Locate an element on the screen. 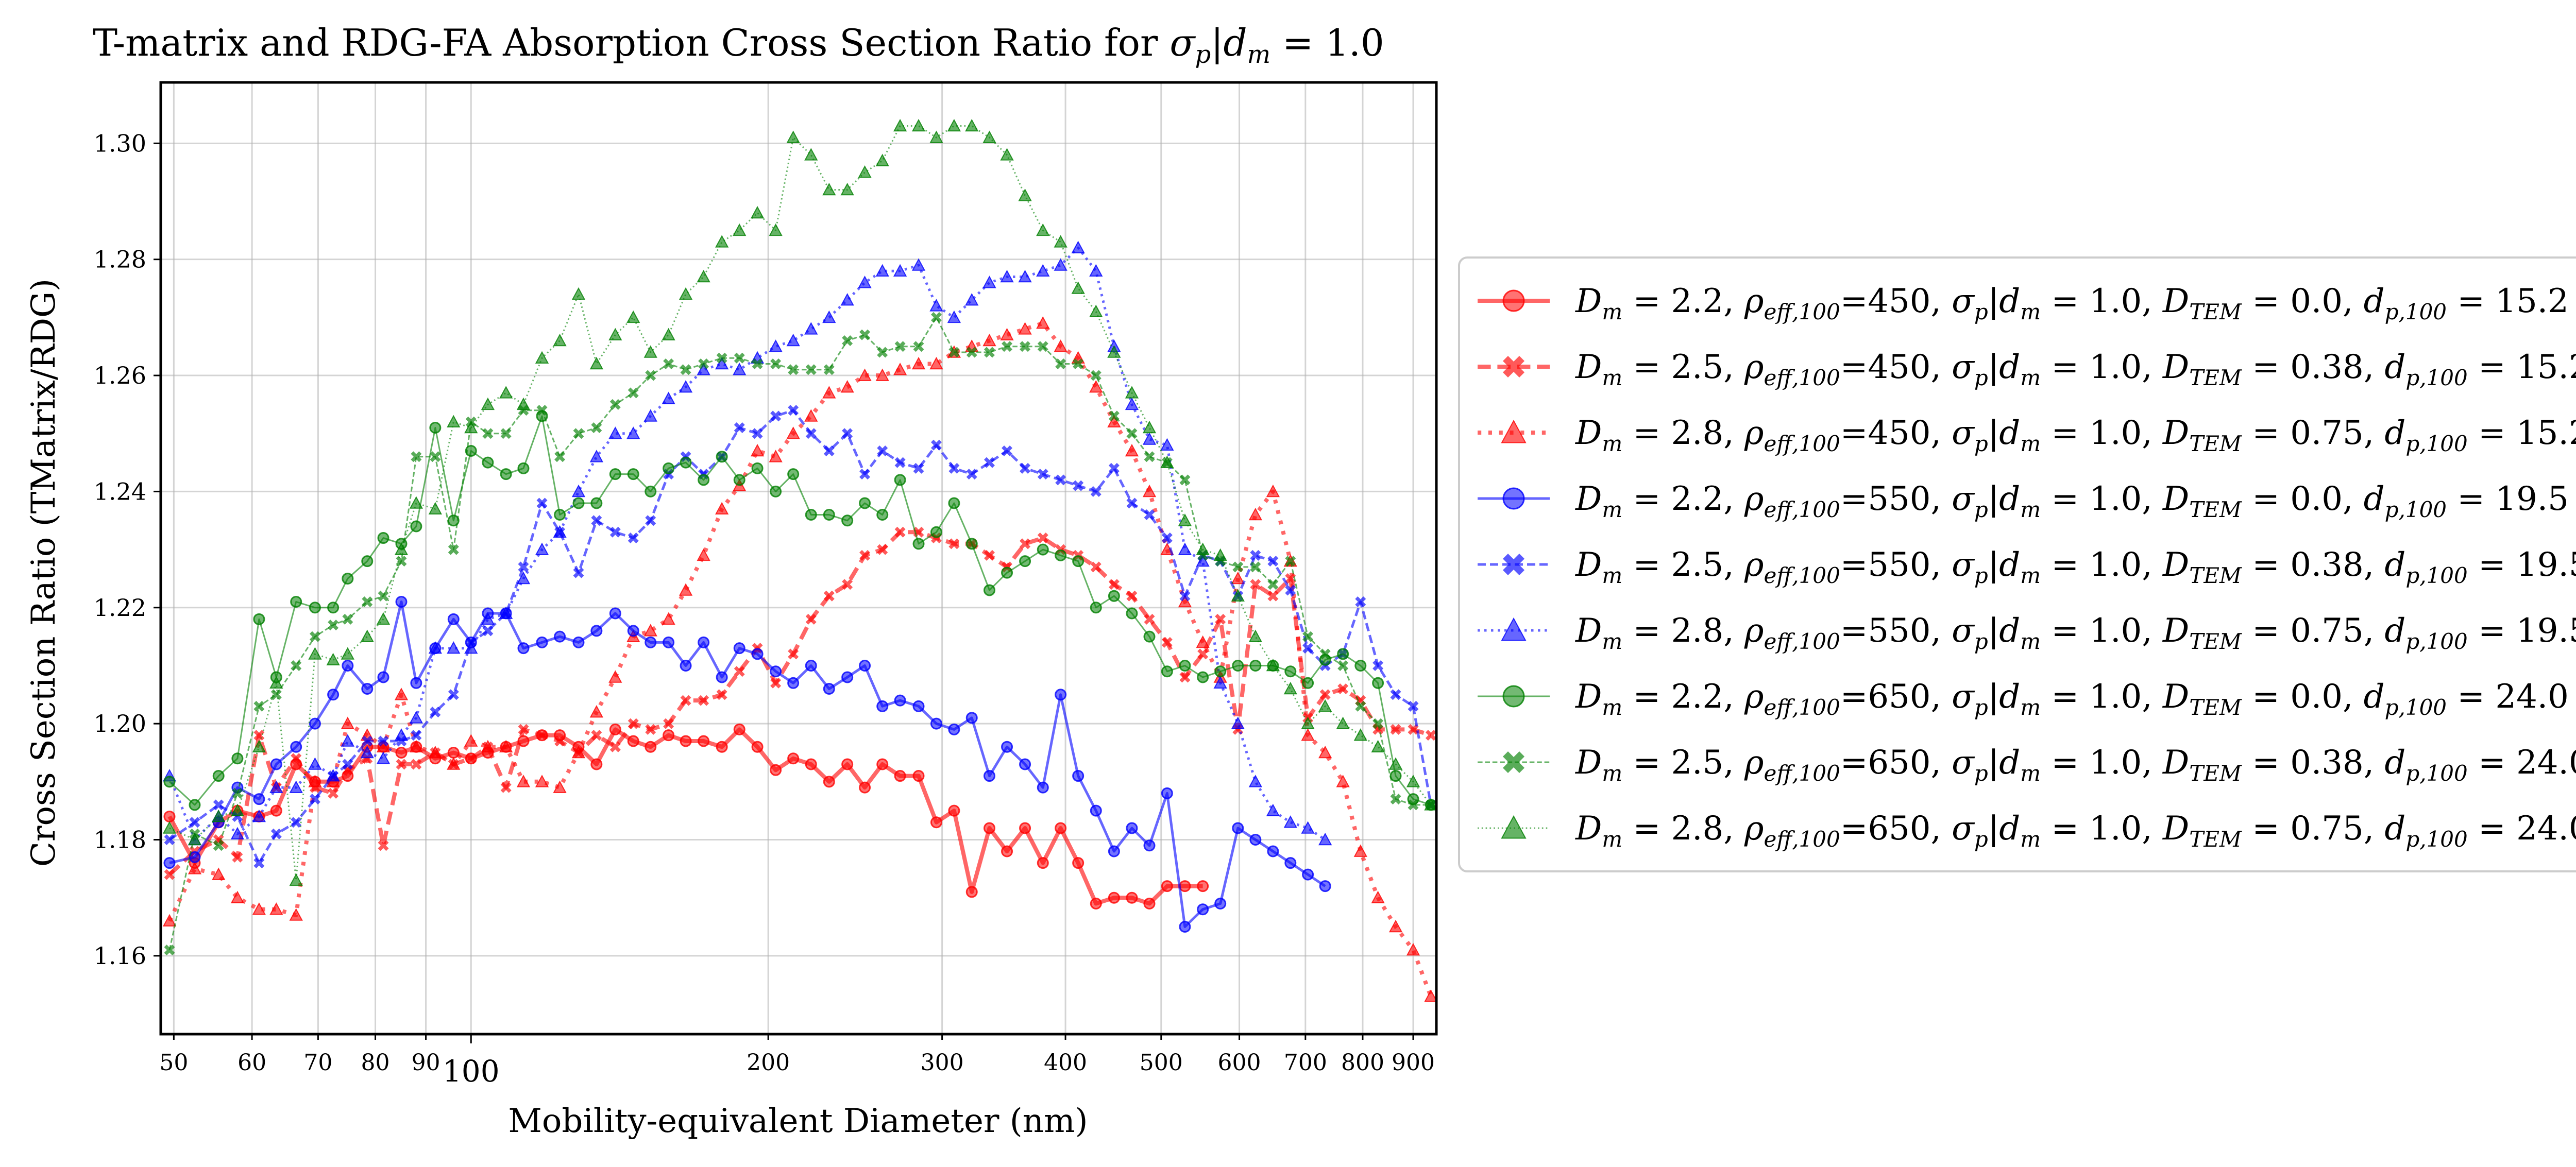 This screenshot has height=1167, width=2576. x-tick-label: 900 is located at coordinates (1413, 1063).